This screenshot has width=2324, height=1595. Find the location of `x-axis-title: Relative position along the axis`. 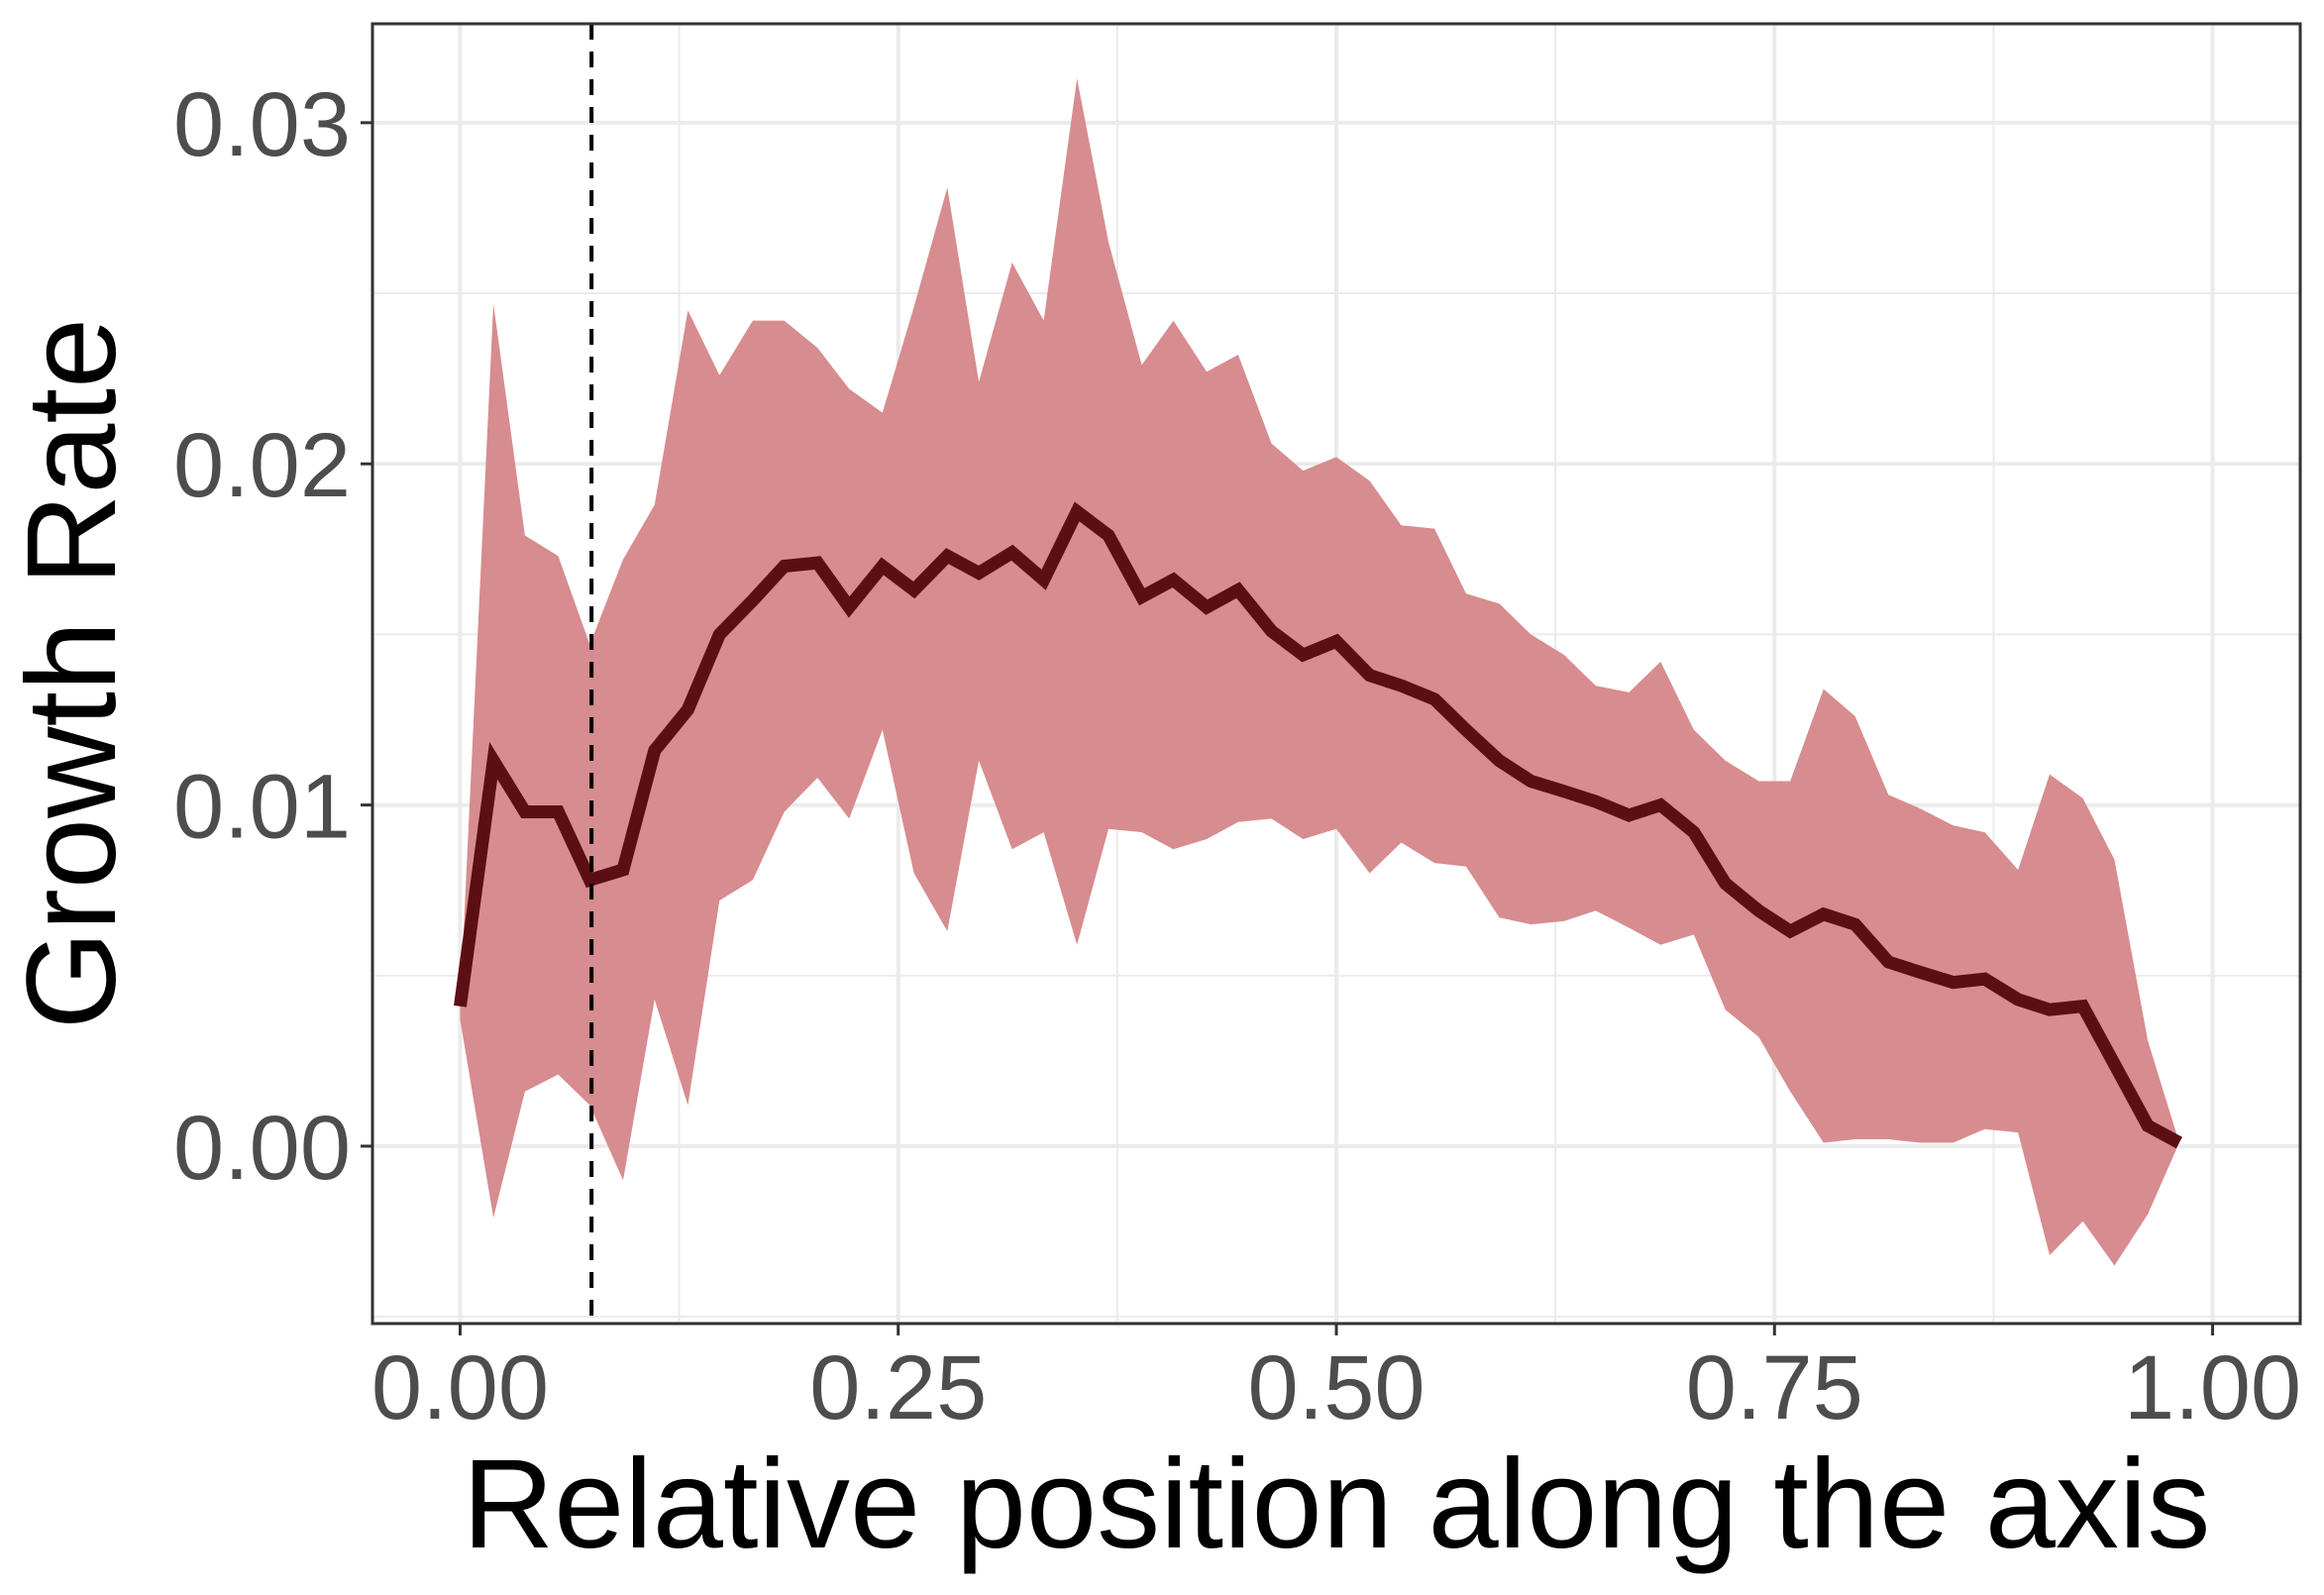

x-axis-title: Relative position along the axis is located at coordinates (1337, 1504).